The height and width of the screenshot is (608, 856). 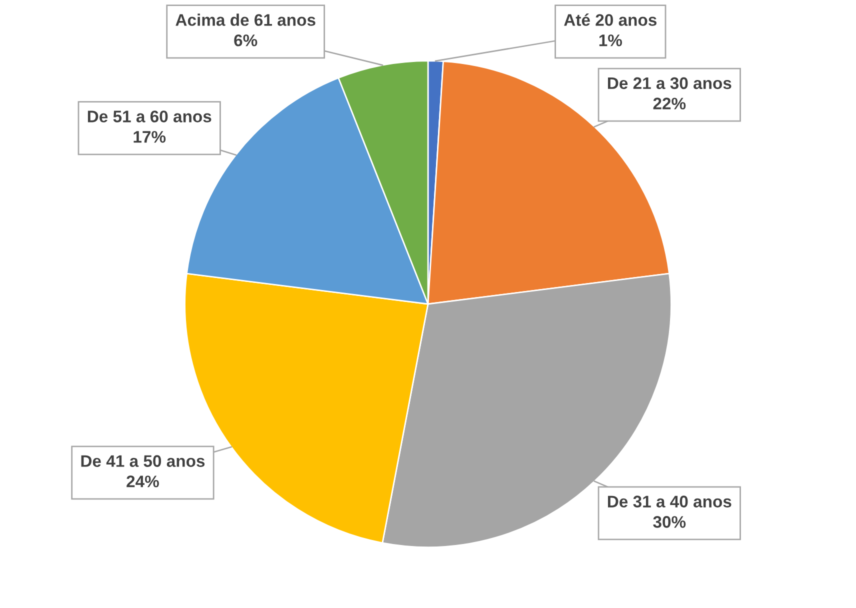 What do you see at coordinates (150, 116) in the screenshot?
I see `slice-label: De 51 a 60 anos` at bounding box center [150, 116].